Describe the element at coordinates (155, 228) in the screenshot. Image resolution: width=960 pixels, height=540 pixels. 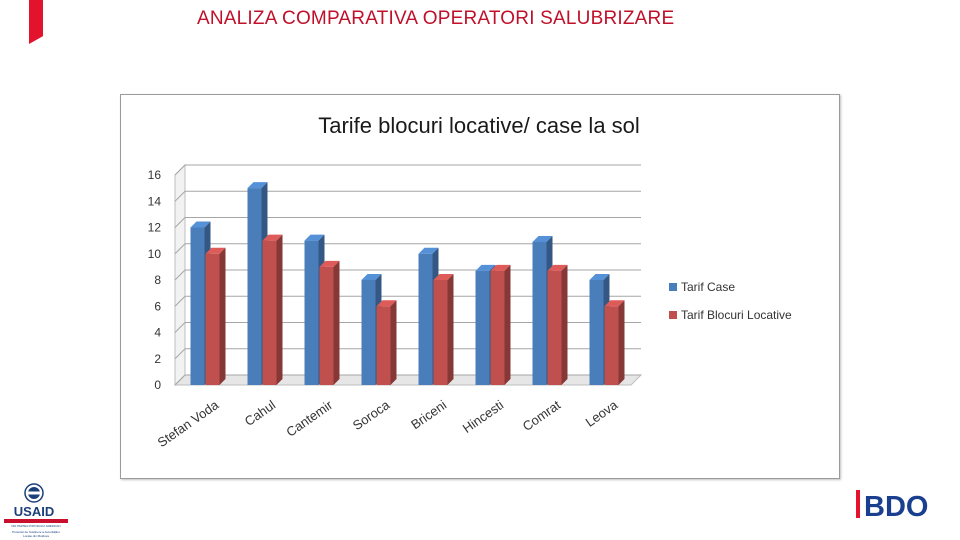
I see `y-tick-label: 12` at that location.